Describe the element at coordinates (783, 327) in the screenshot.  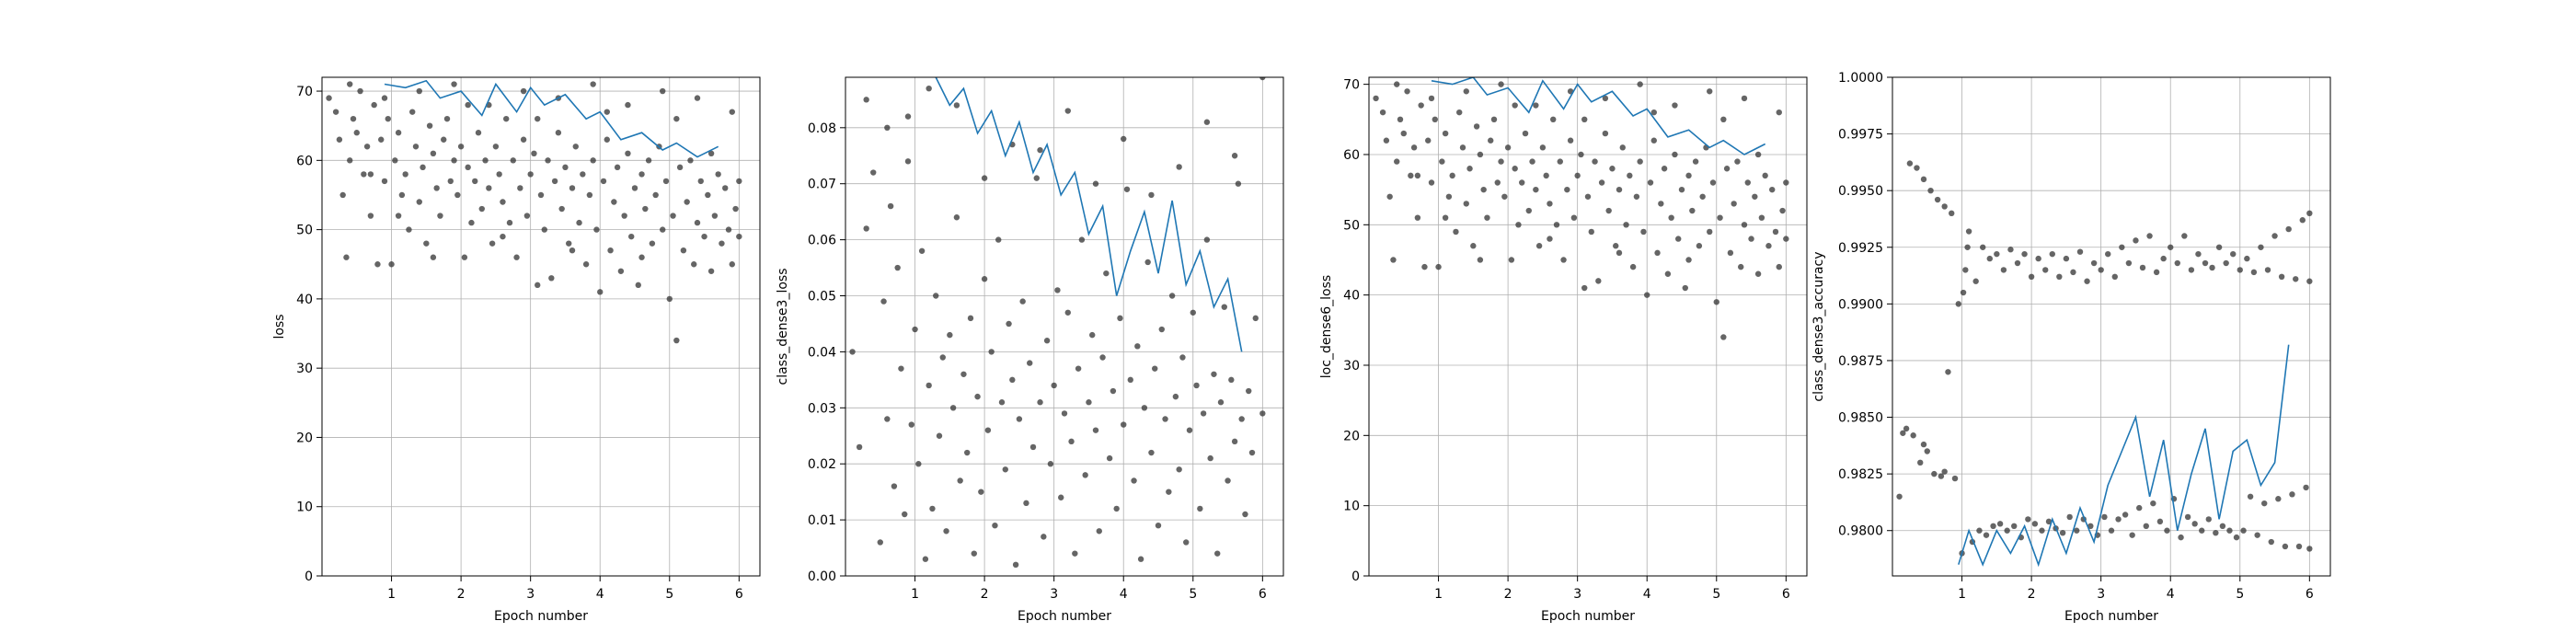
I see `subplot-2-ylabel: class_dense3_loss` at that location.